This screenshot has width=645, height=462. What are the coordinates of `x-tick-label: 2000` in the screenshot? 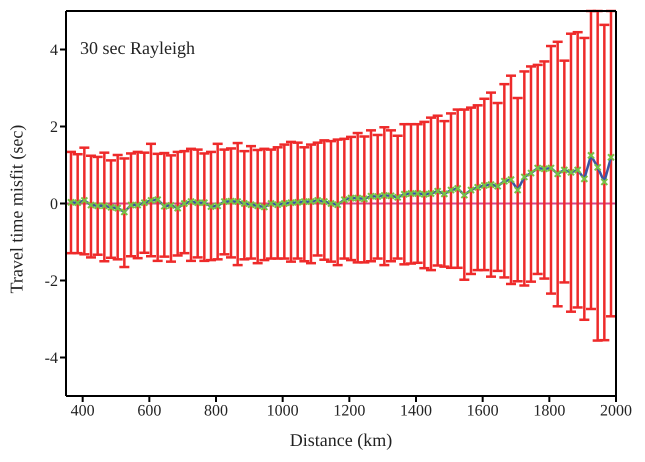 It's located at (616, 411).